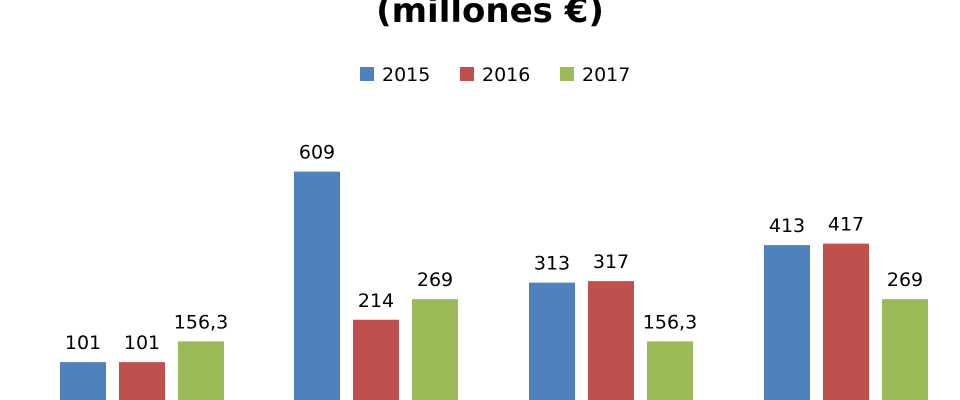  What do you see at coordinates (142, 343) in the screenshot?
I see `data-label-group1-2016: 101` at bounding box center [142, 343].